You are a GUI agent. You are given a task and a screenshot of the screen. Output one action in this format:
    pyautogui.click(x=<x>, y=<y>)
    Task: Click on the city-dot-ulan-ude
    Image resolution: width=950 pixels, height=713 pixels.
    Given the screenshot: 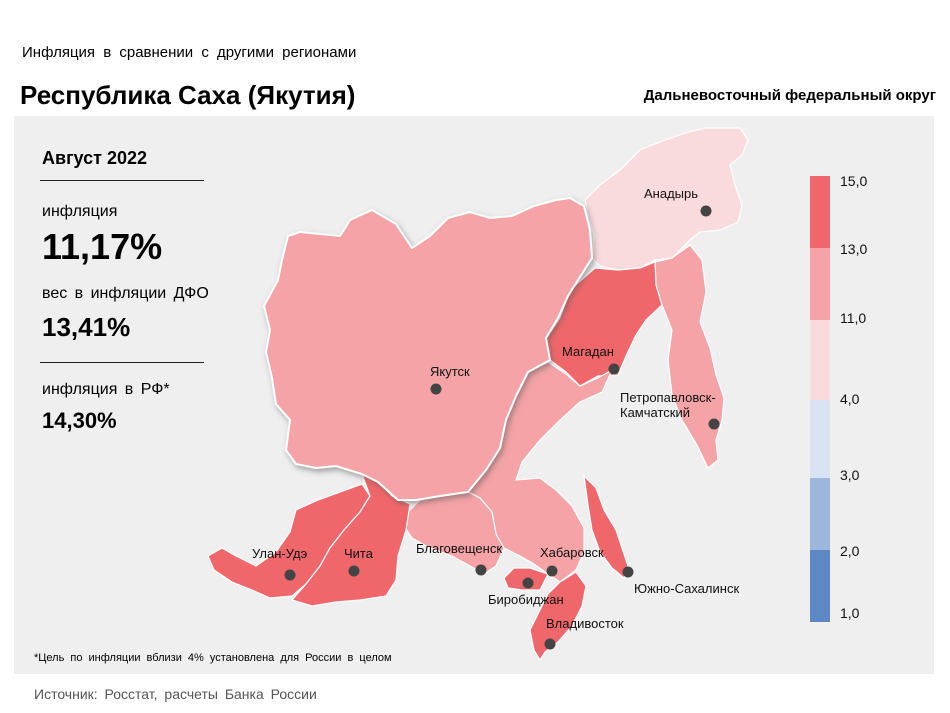 What is the action you would take?
    pyautogui.click(x=290, y=575)
    